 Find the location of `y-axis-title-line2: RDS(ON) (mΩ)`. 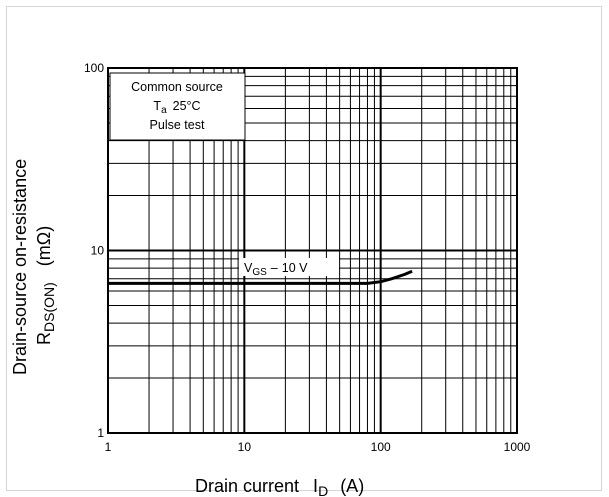

y-axis-title-line2: RDS(ON) (mΩ) is located at coordinates (45, 285).